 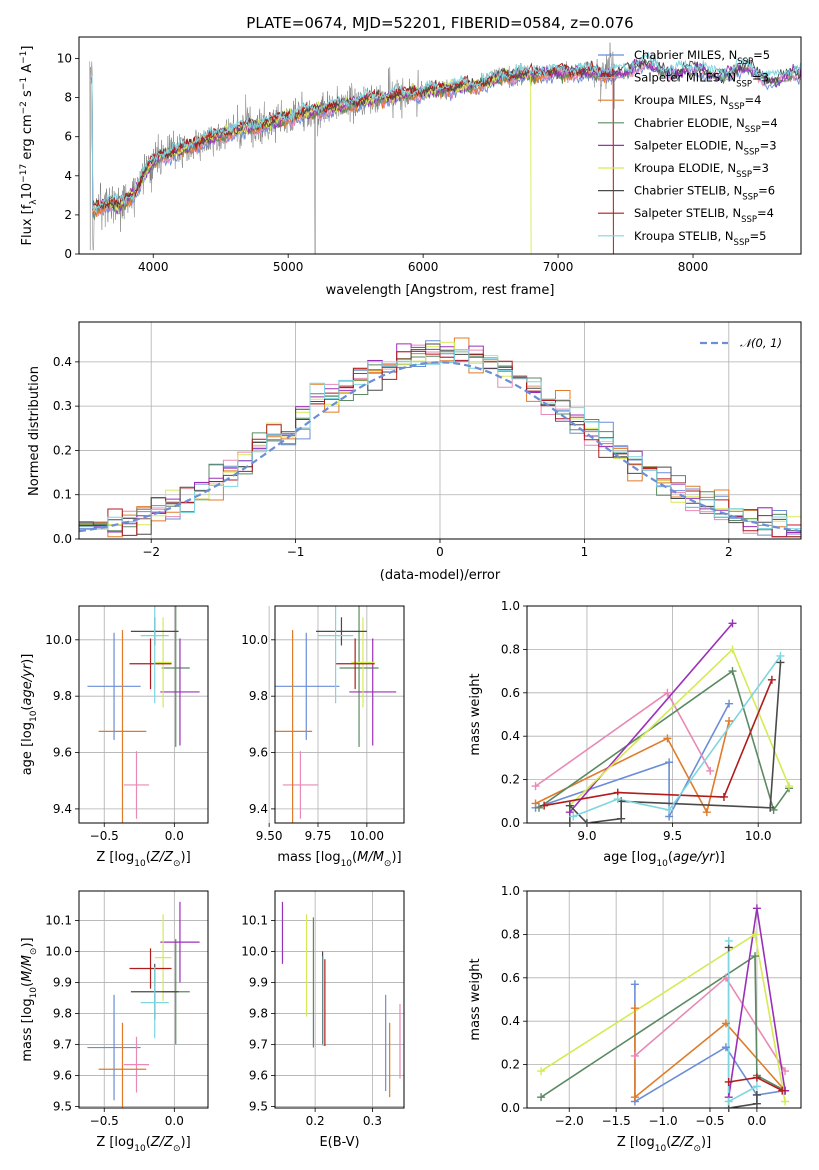 I want to click on y-tick-label: 9.4, so click(x=258, y=809).